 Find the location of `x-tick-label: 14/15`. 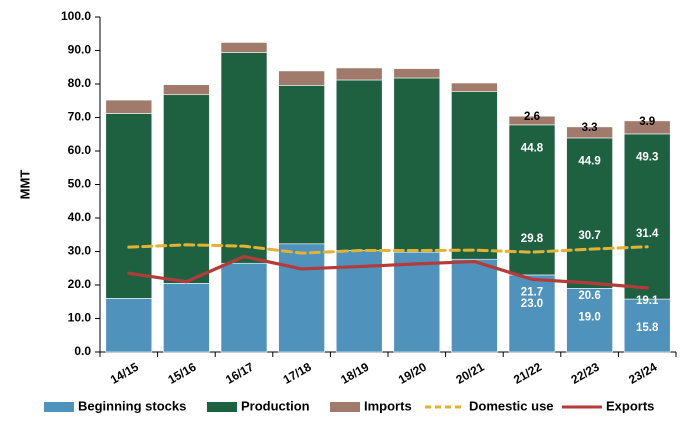

x-tick-label: 14/15 is located at coordinates (124, 373).